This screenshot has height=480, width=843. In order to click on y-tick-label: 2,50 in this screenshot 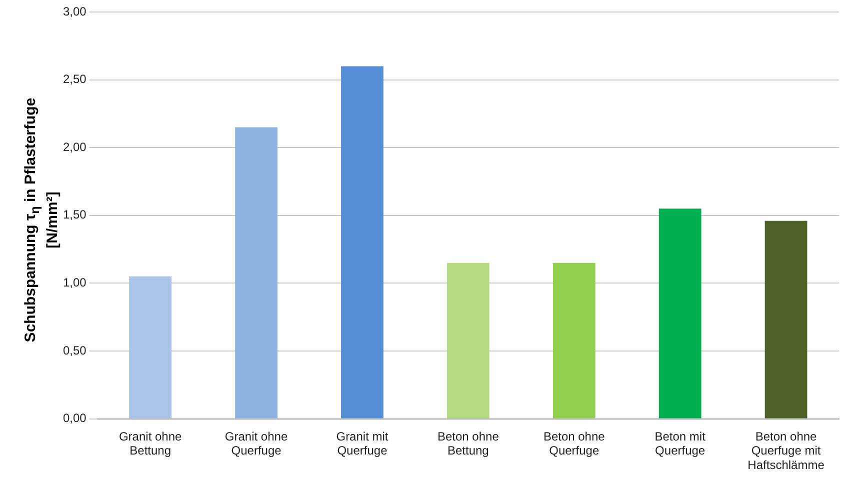, I will do `click(74, 79)`.